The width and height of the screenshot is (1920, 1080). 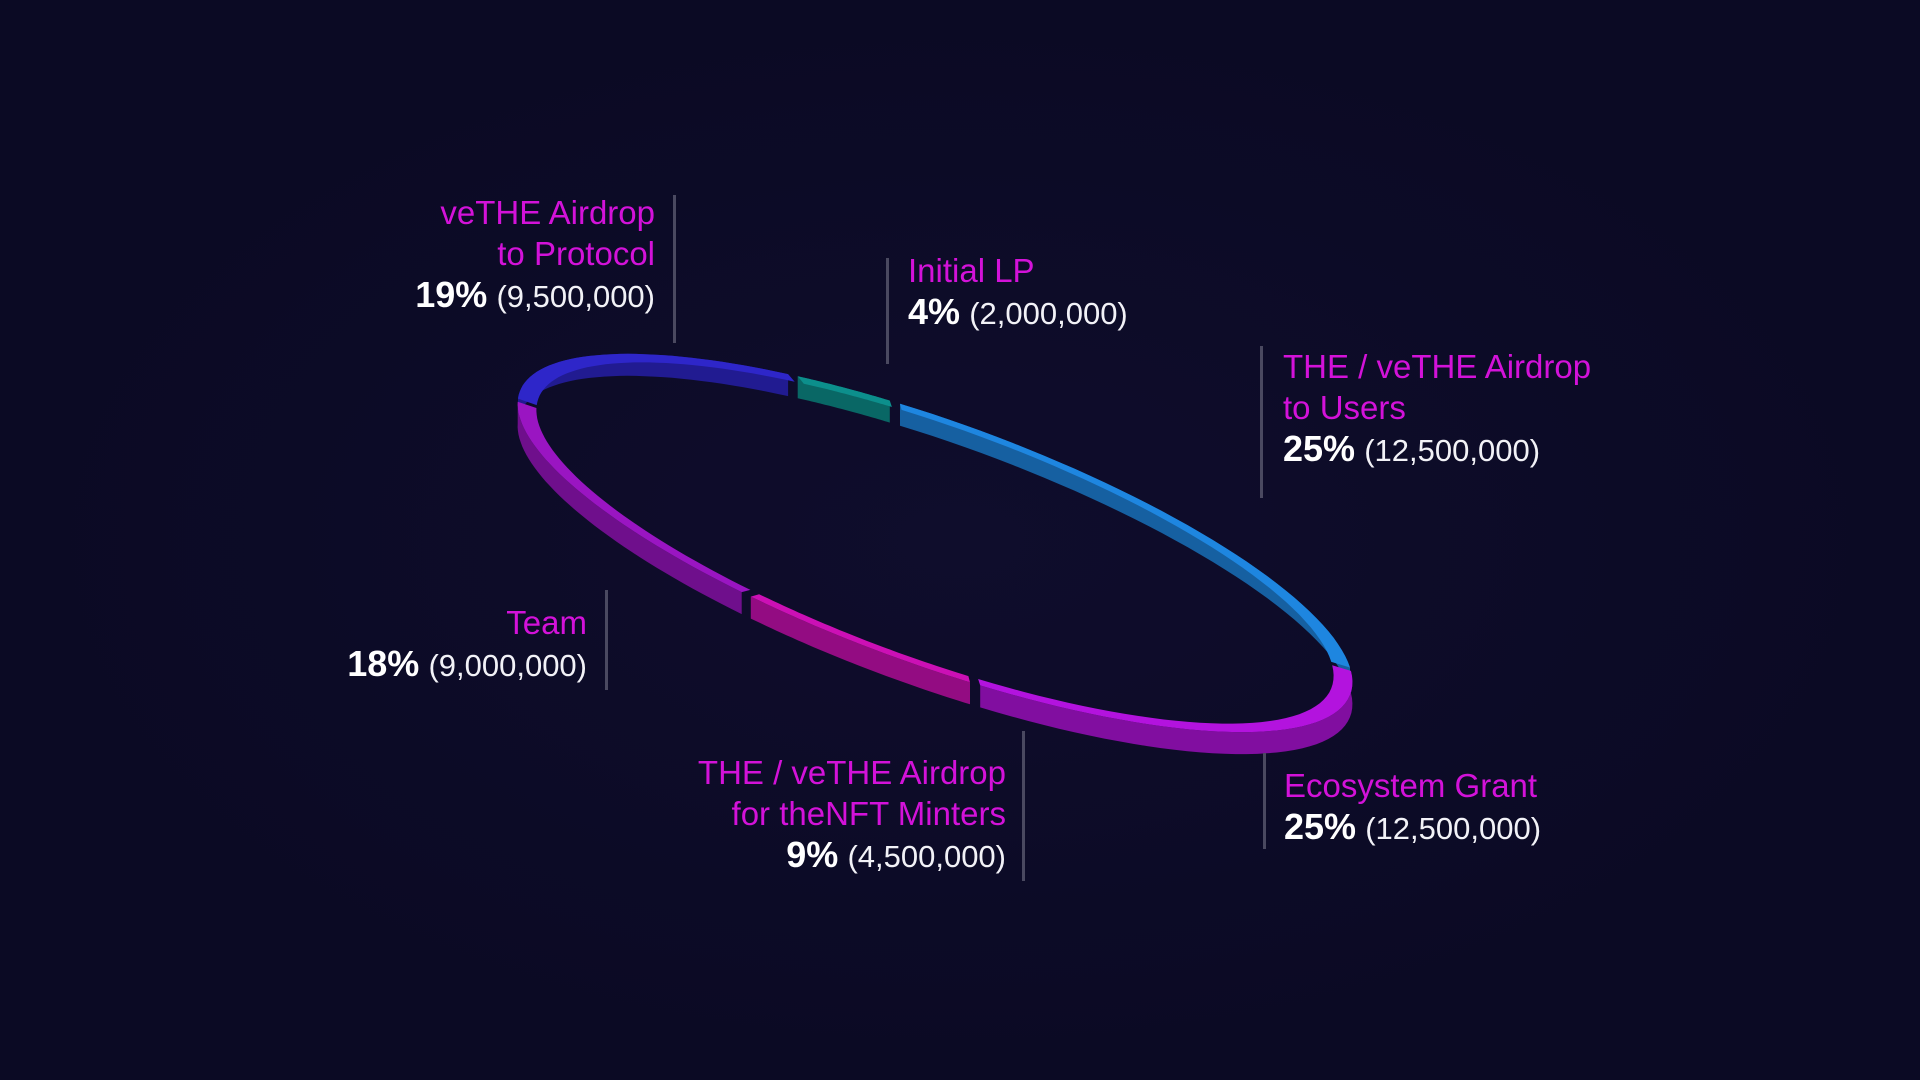 I want to click on segment-amount: (9,500,000), so click(x=575, y=296).